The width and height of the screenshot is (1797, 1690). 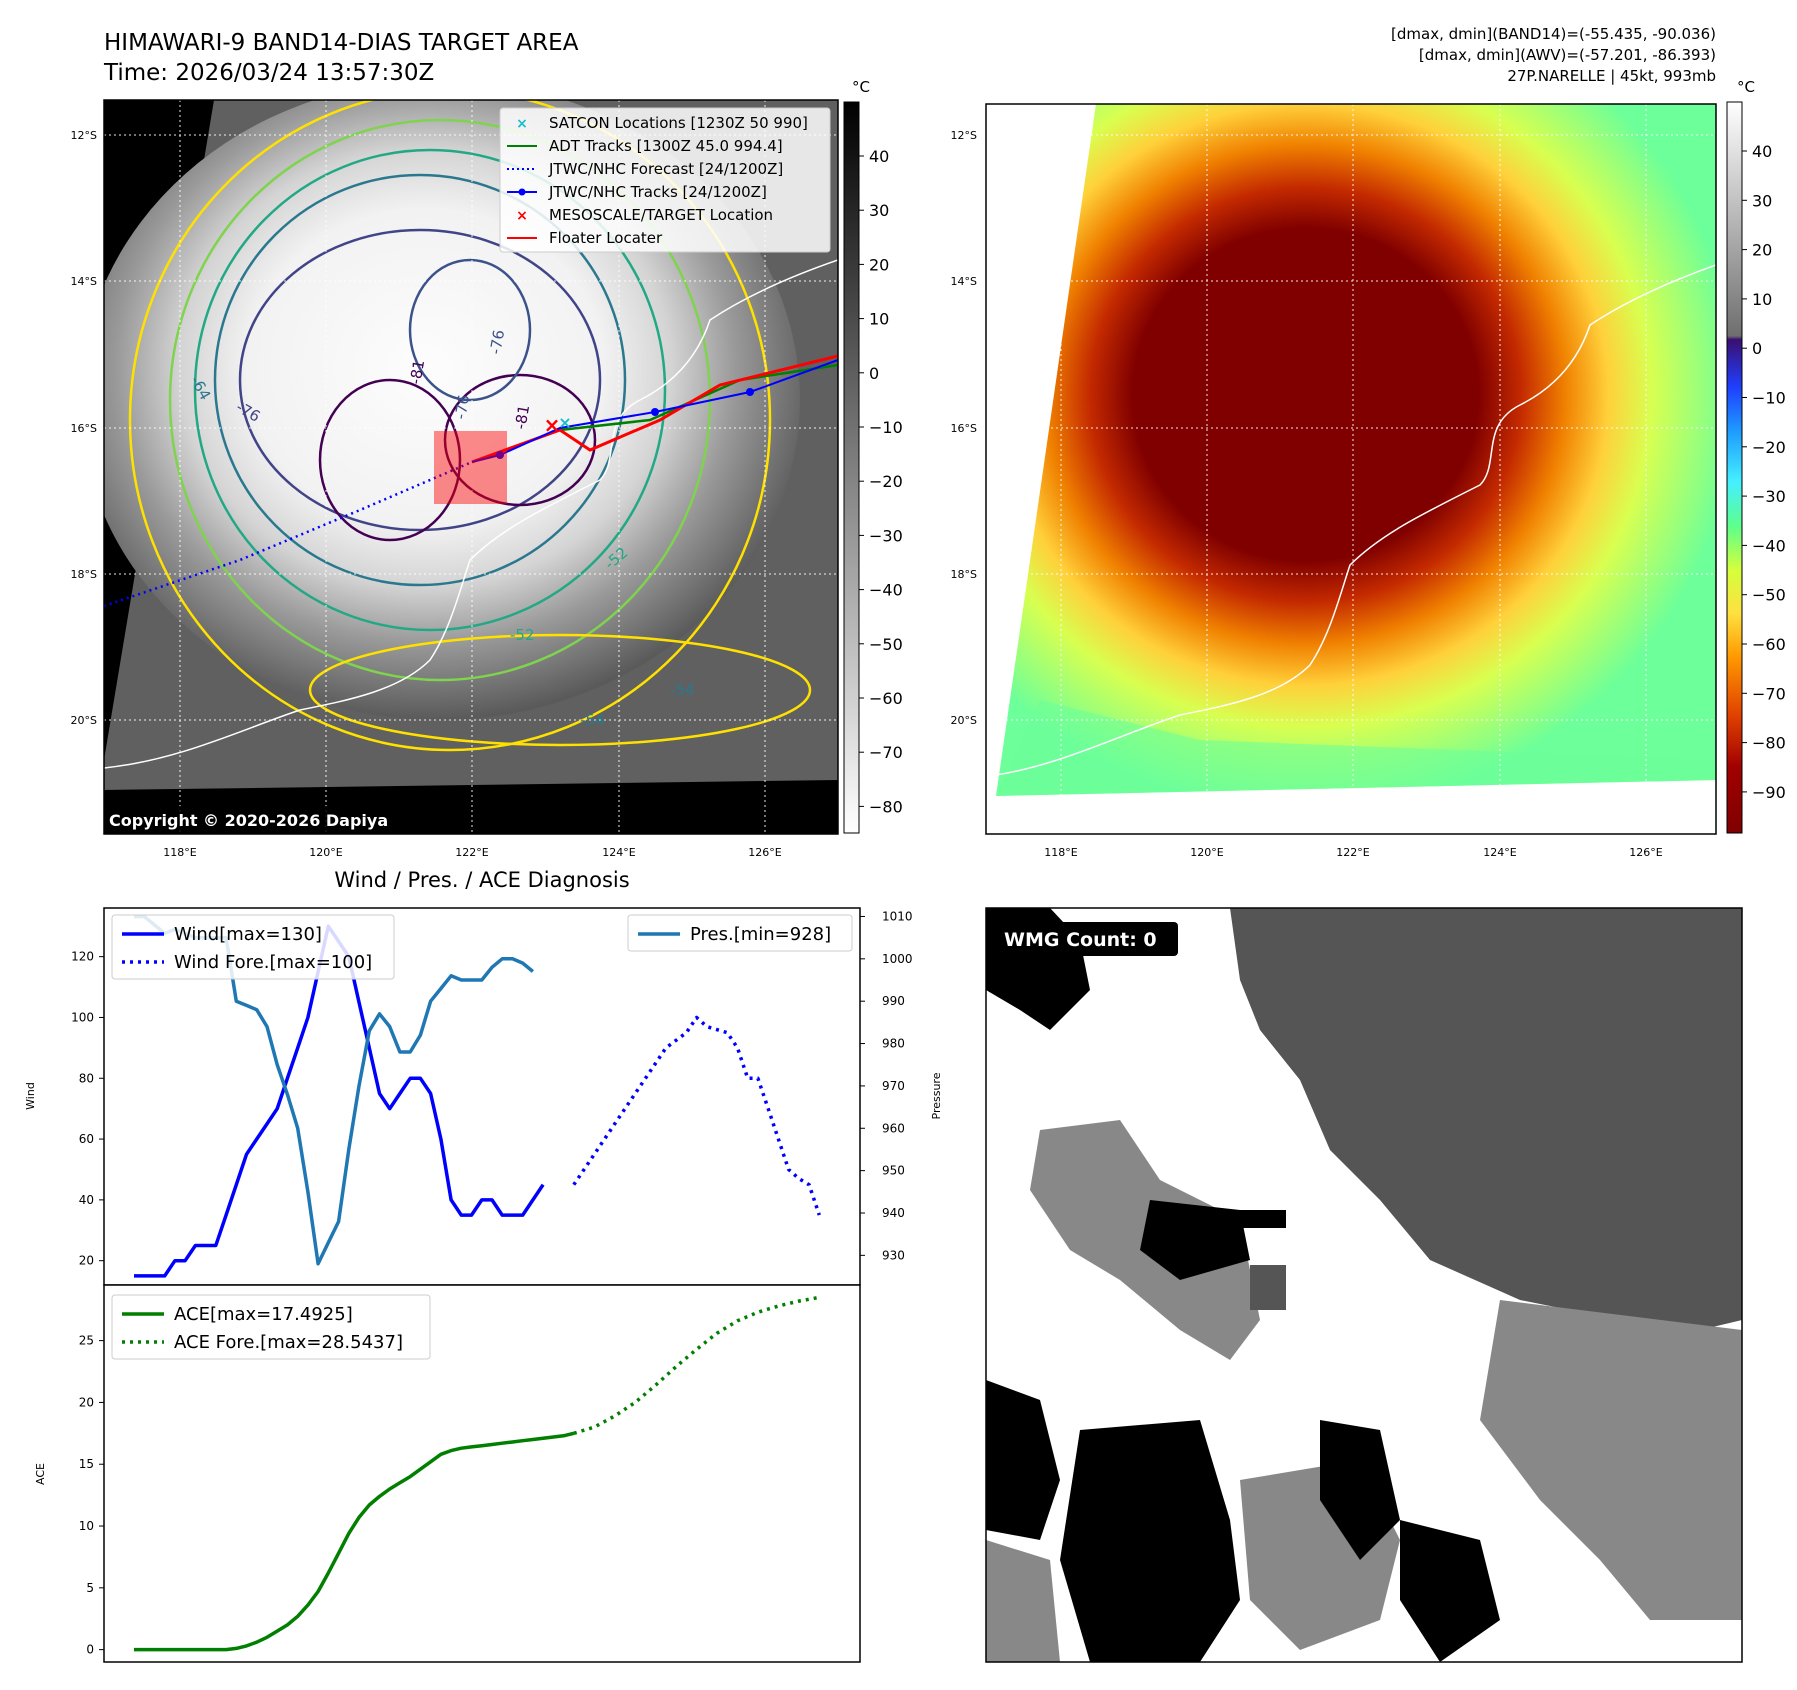 I want to click on lon-label: 118°E, so click(x=1060, y=852).